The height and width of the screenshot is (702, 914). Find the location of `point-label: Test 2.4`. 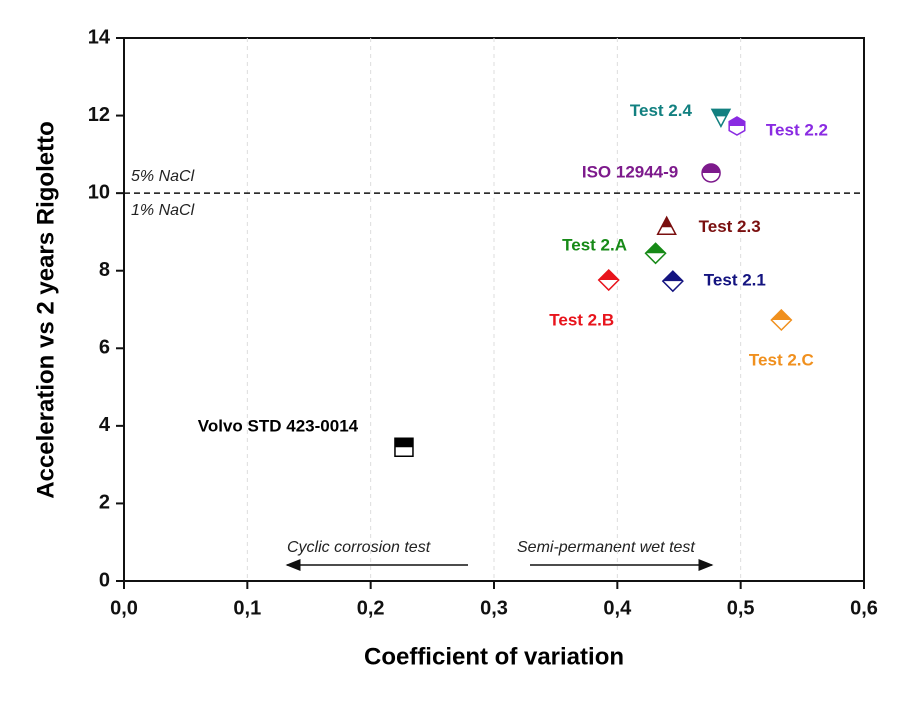

point-label: Test 2.4 is located at coordinates (661, 110).